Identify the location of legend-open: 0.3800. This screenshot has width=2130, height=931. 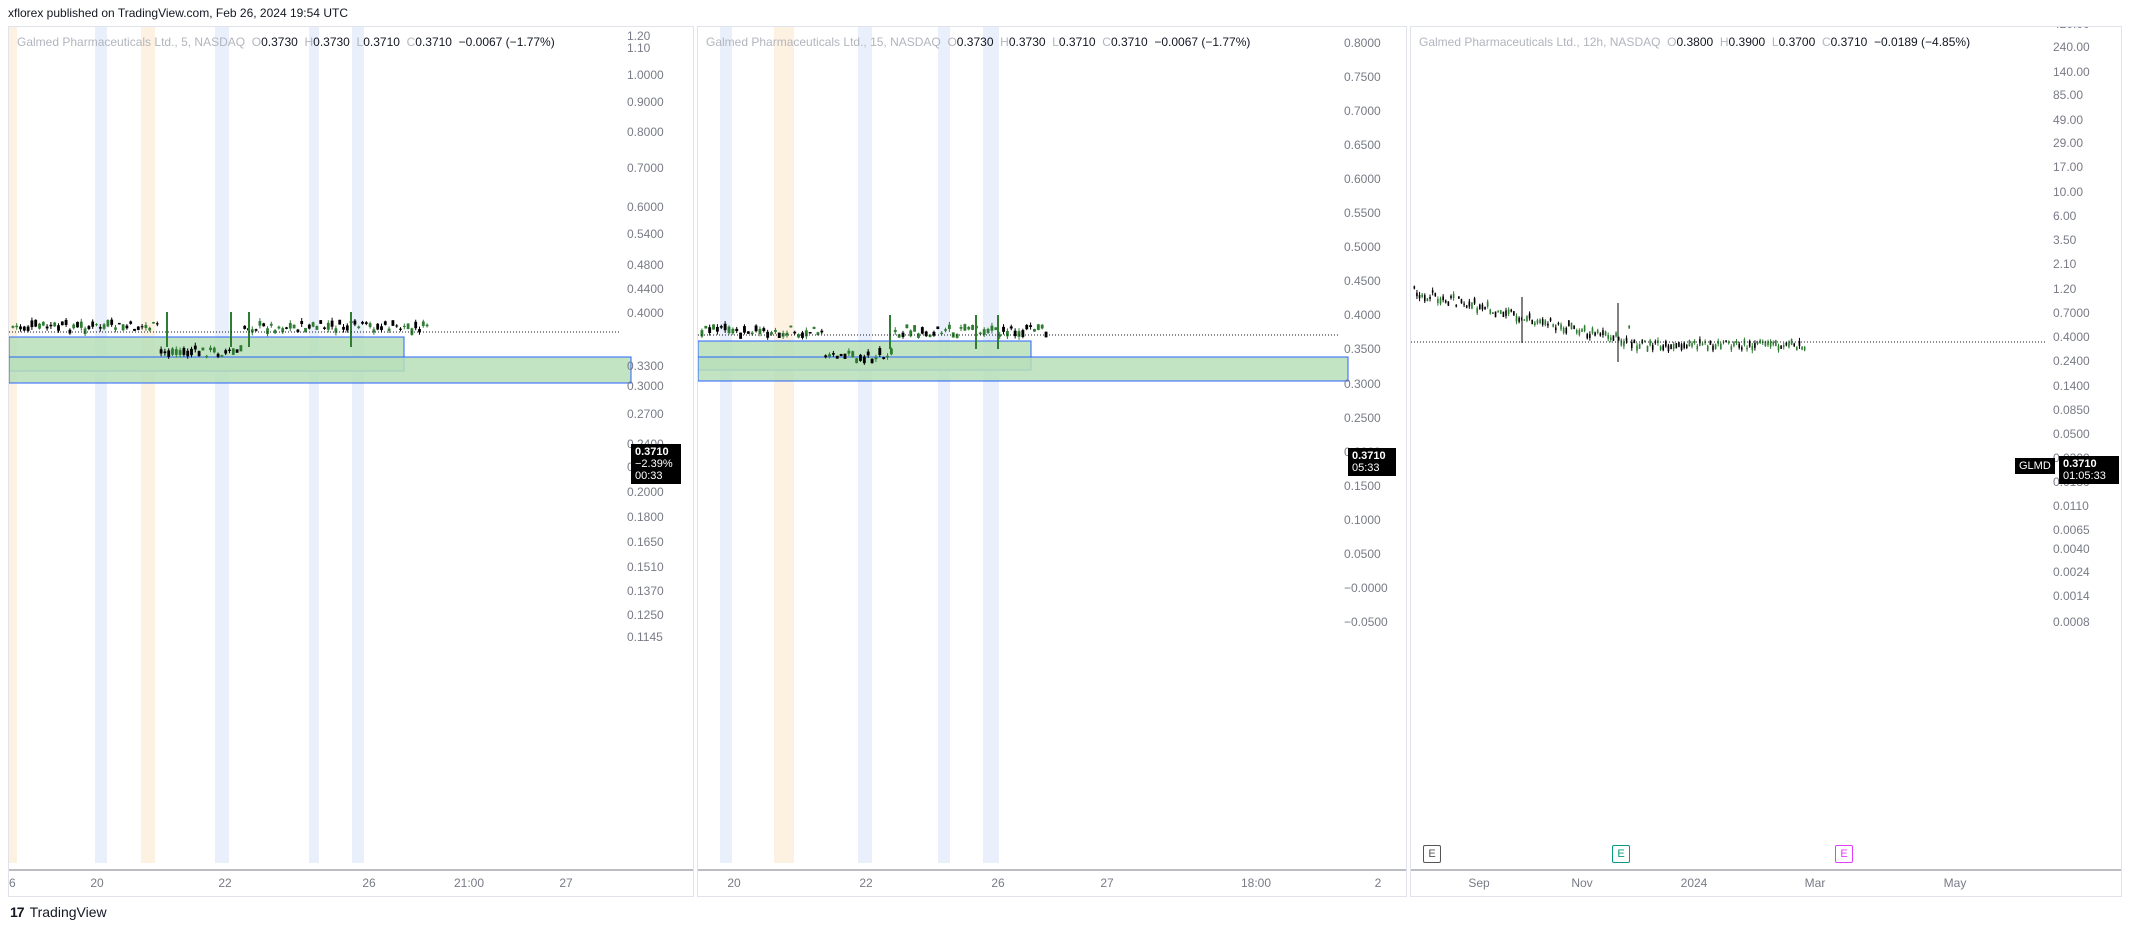
(1695, 42).